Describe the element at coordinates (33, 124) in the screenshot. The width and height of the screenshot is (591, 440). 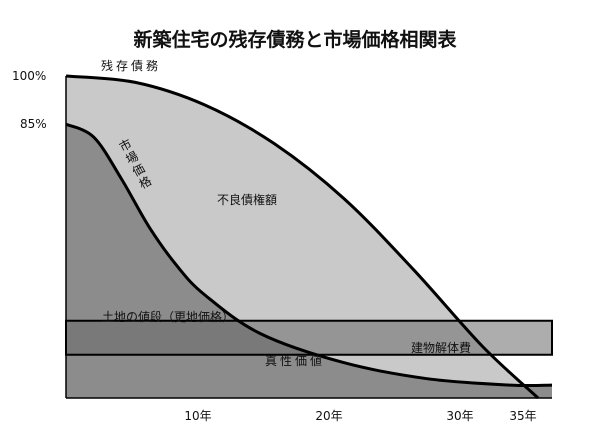
I see `y-tick-label: 85%` at that location.